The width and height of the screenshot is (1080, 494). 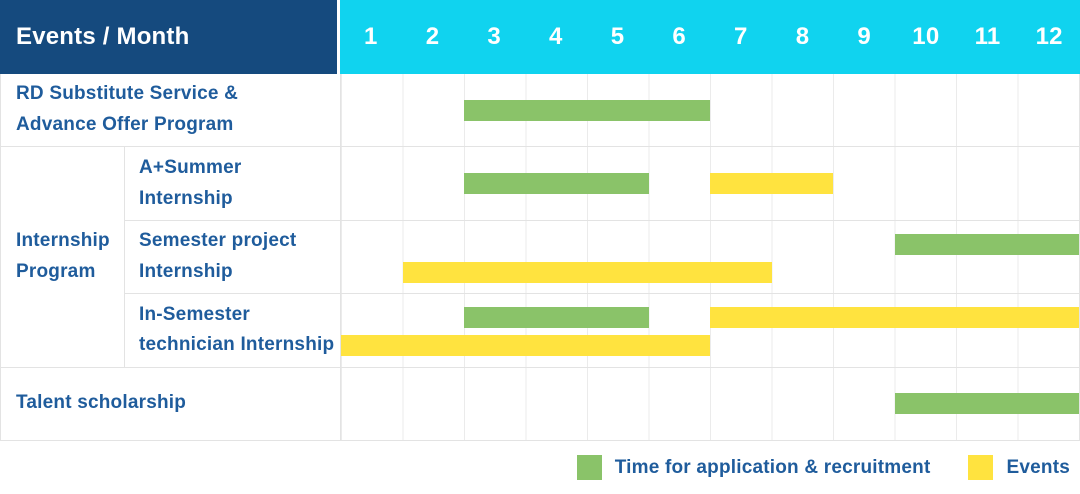 I want to click on group-label-internship-program: Internship Program, so click(x=63, y=257).